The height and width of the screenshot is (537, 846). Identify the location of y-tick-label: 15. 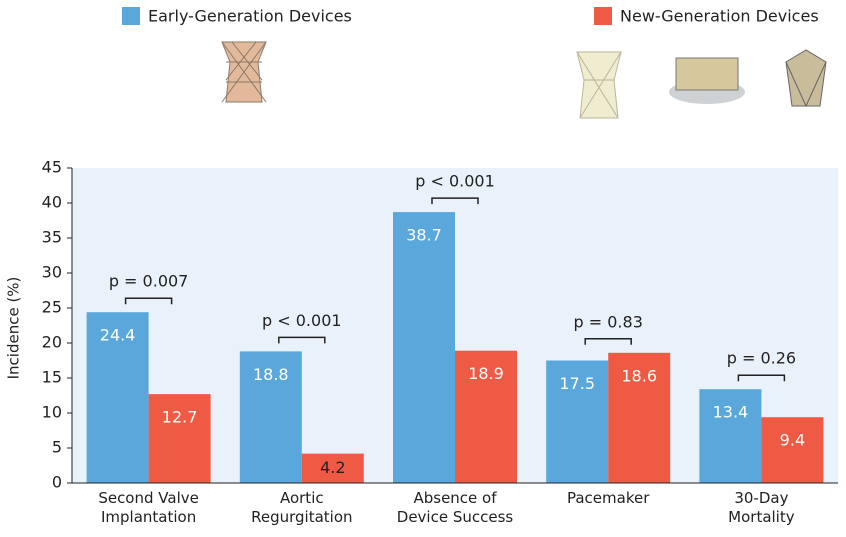
(52, 377).